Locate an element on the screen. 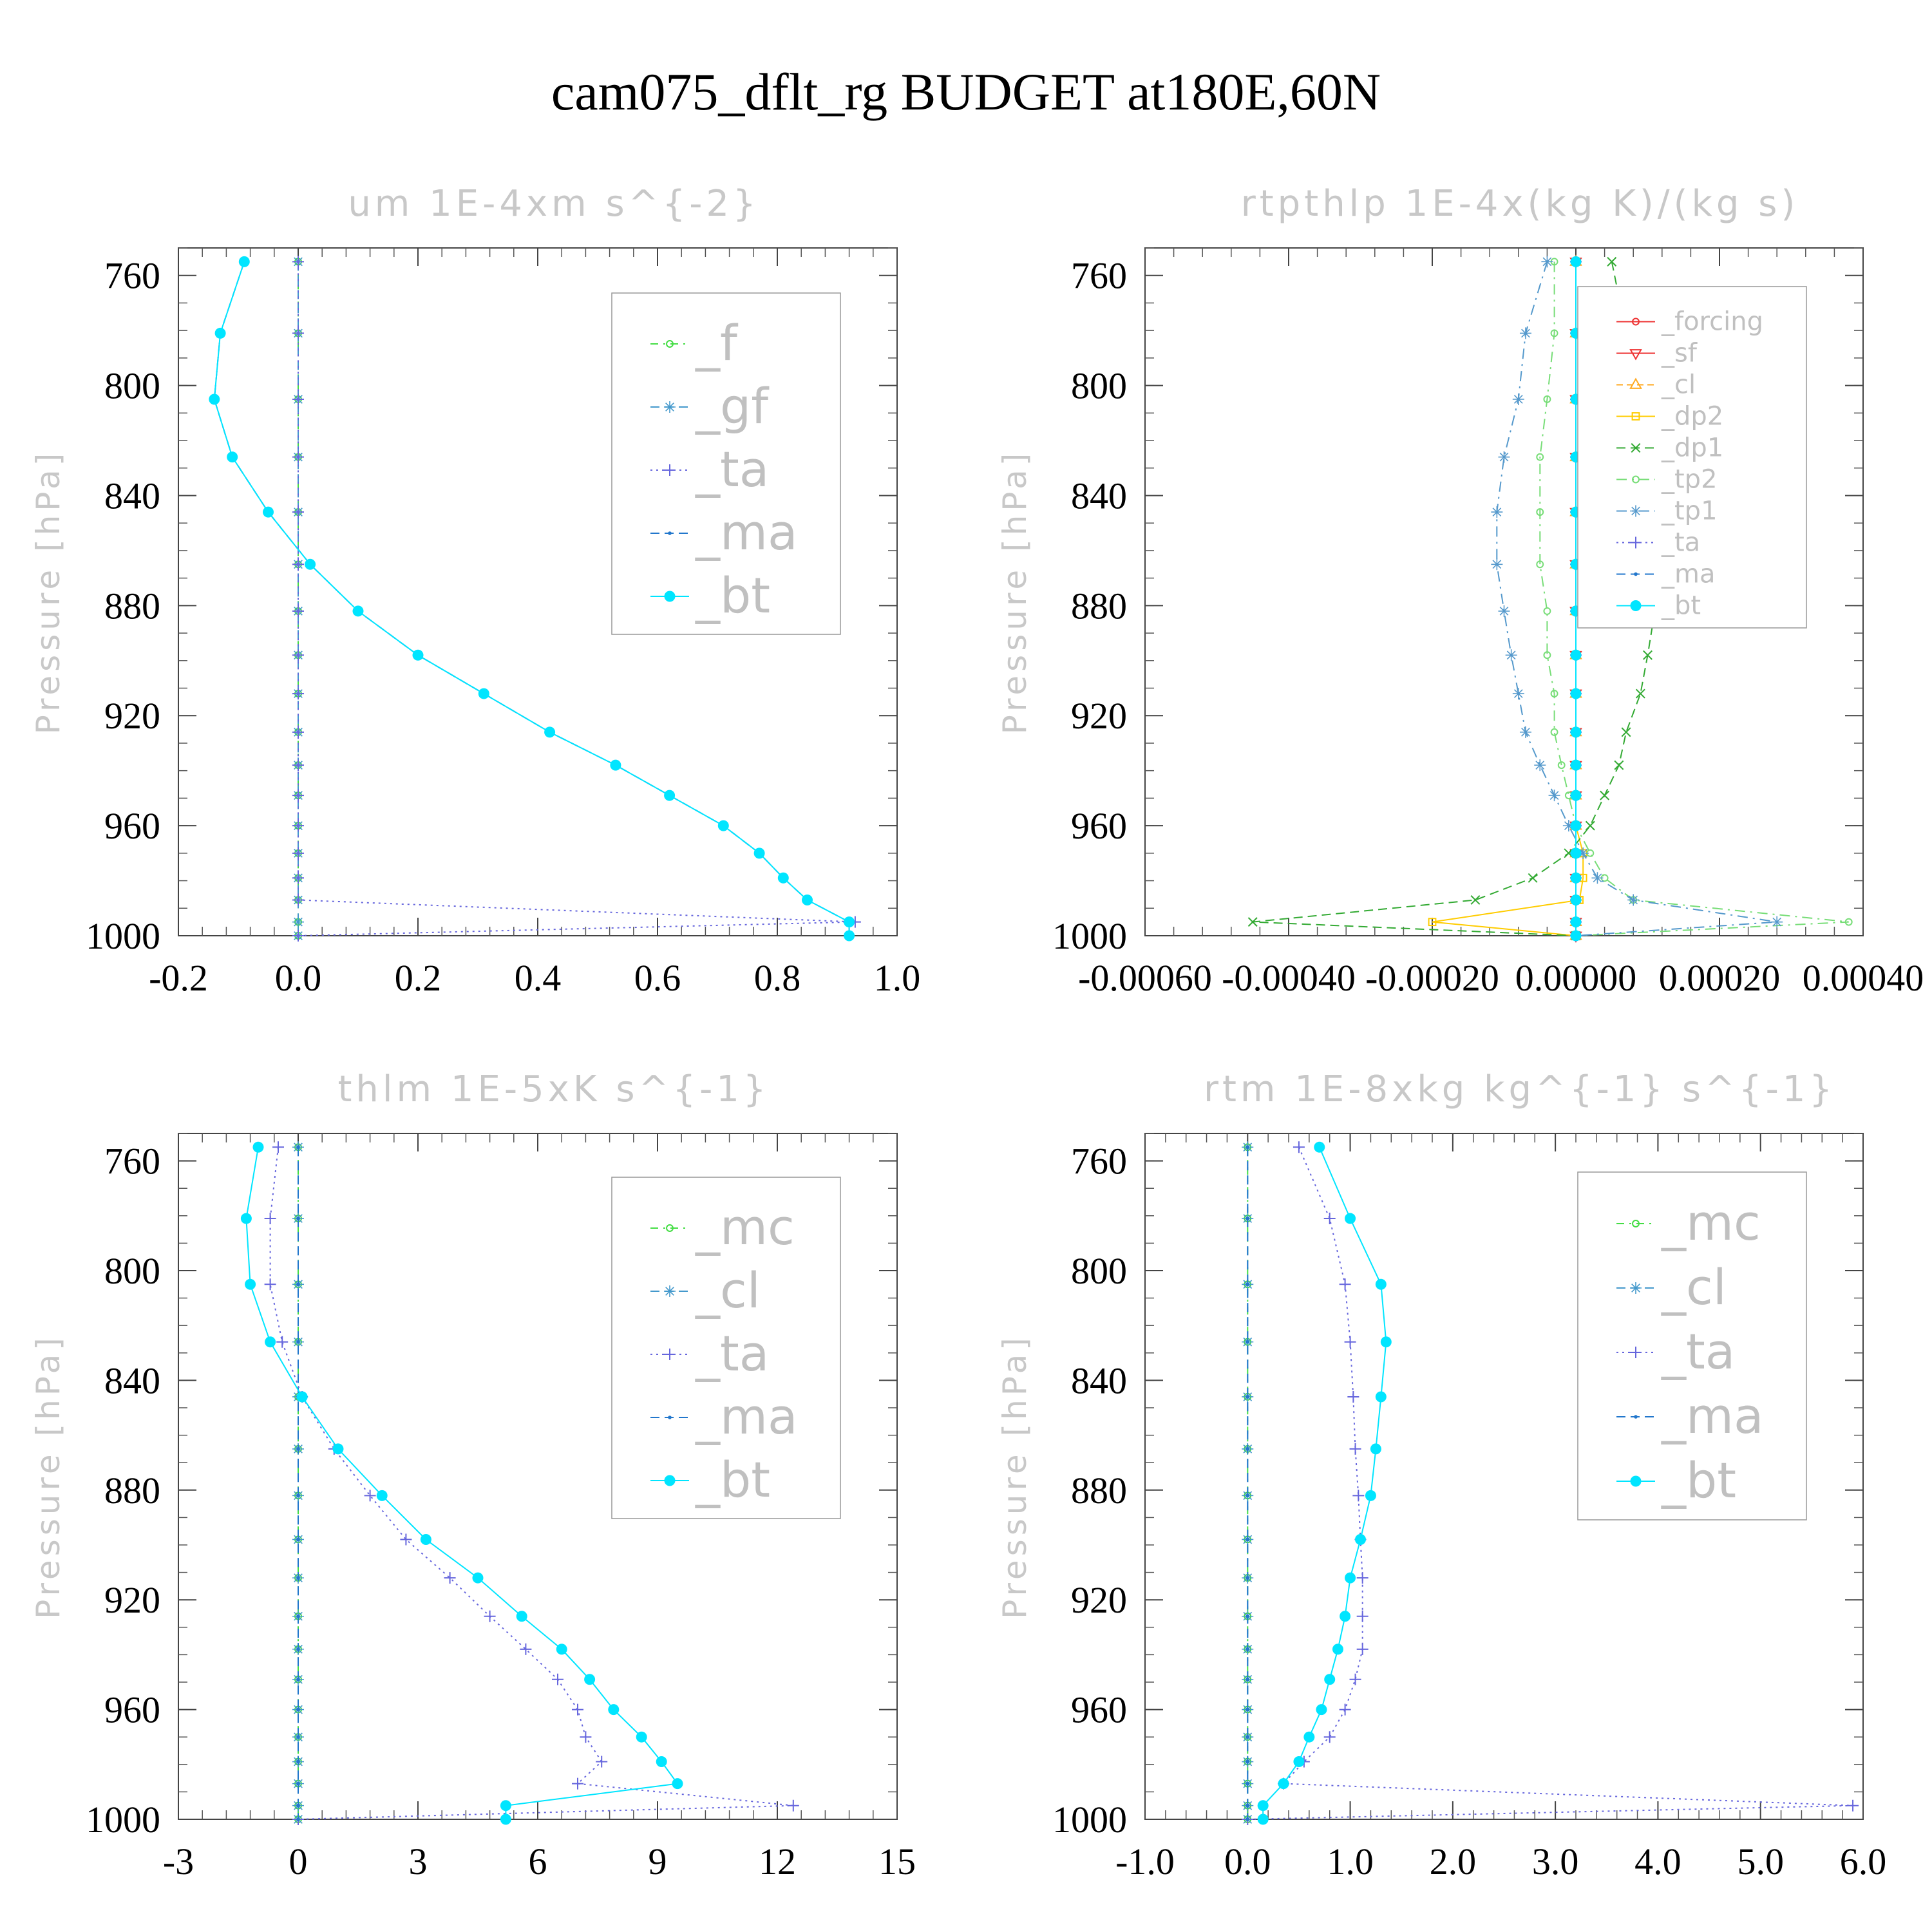 This screenshot has height=1932, width=1932. y-tick-label: 800 is located at coordinates (1099, 1271).